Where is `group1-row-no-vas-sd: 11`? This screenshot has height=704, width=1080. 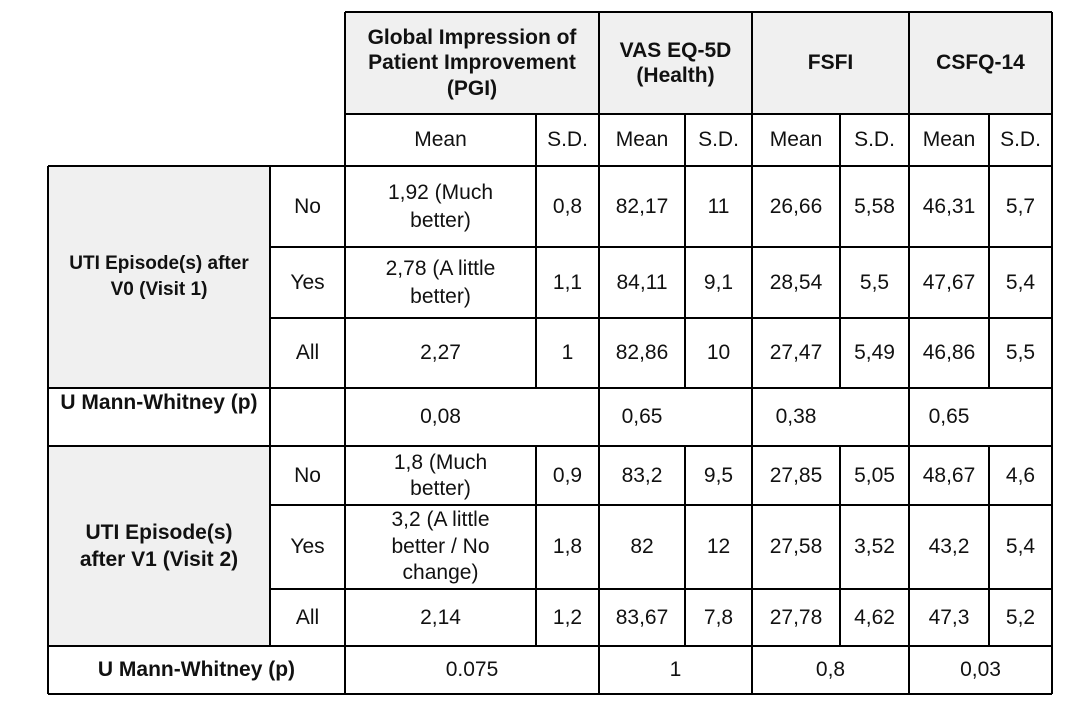 group1-row-no-vas-sd: 11 is located at coordinates (718, 206).